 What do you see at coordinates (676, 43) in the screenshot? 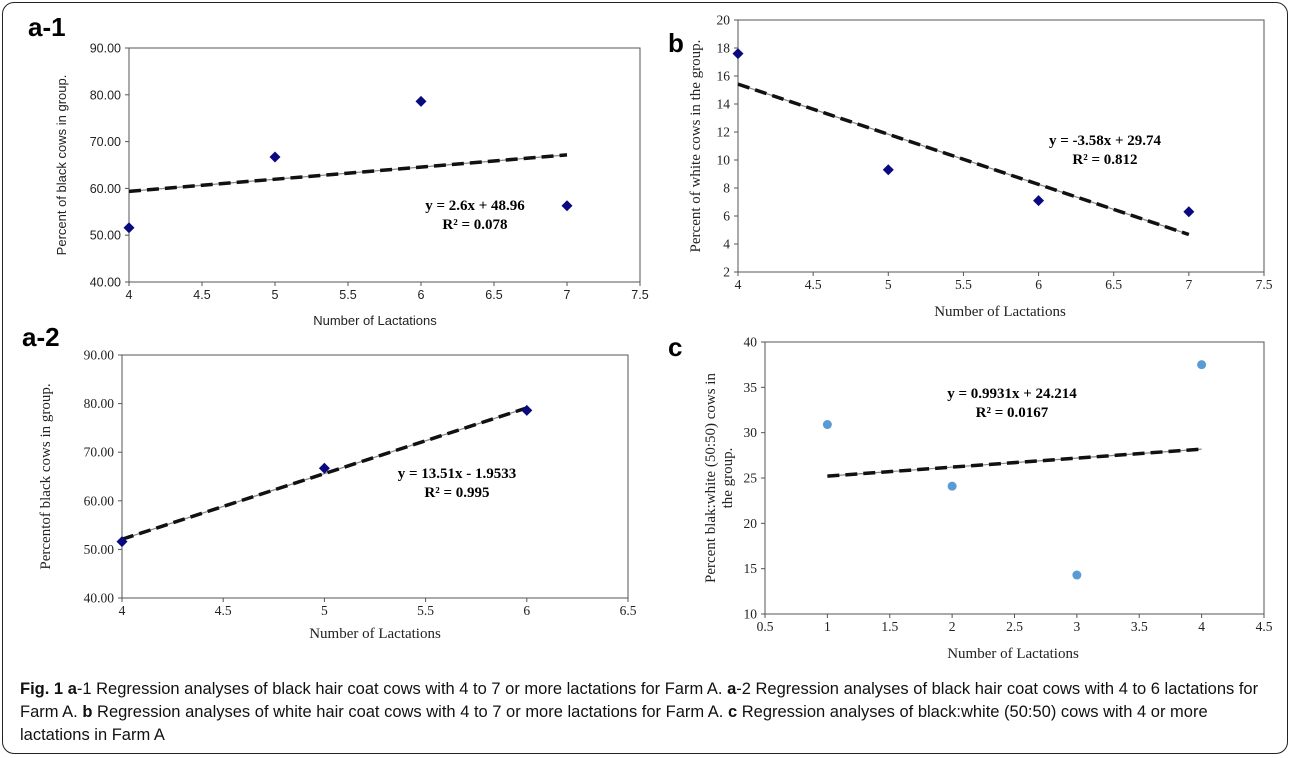
I see `panel-label-b: b` at bounding box center [676, 43].